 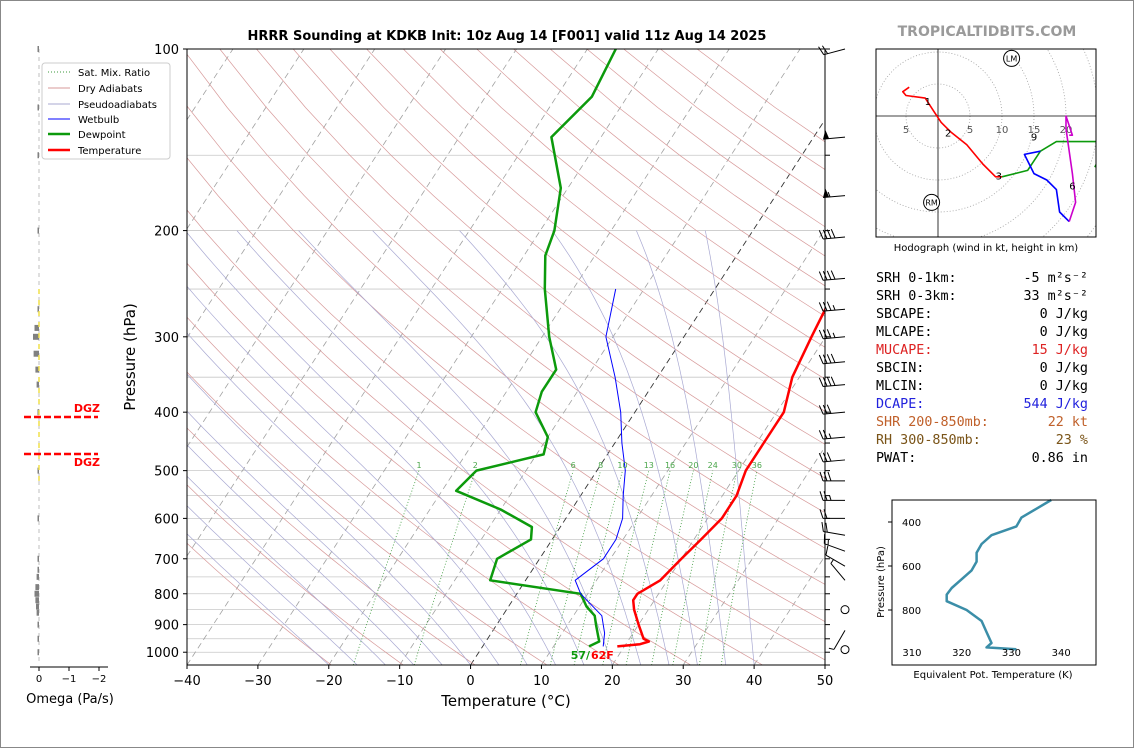 What do you see at coordinates (900, 368) in the screenshot?
I see `stat-label: SBCIN:` at bounding box center [900, 368].